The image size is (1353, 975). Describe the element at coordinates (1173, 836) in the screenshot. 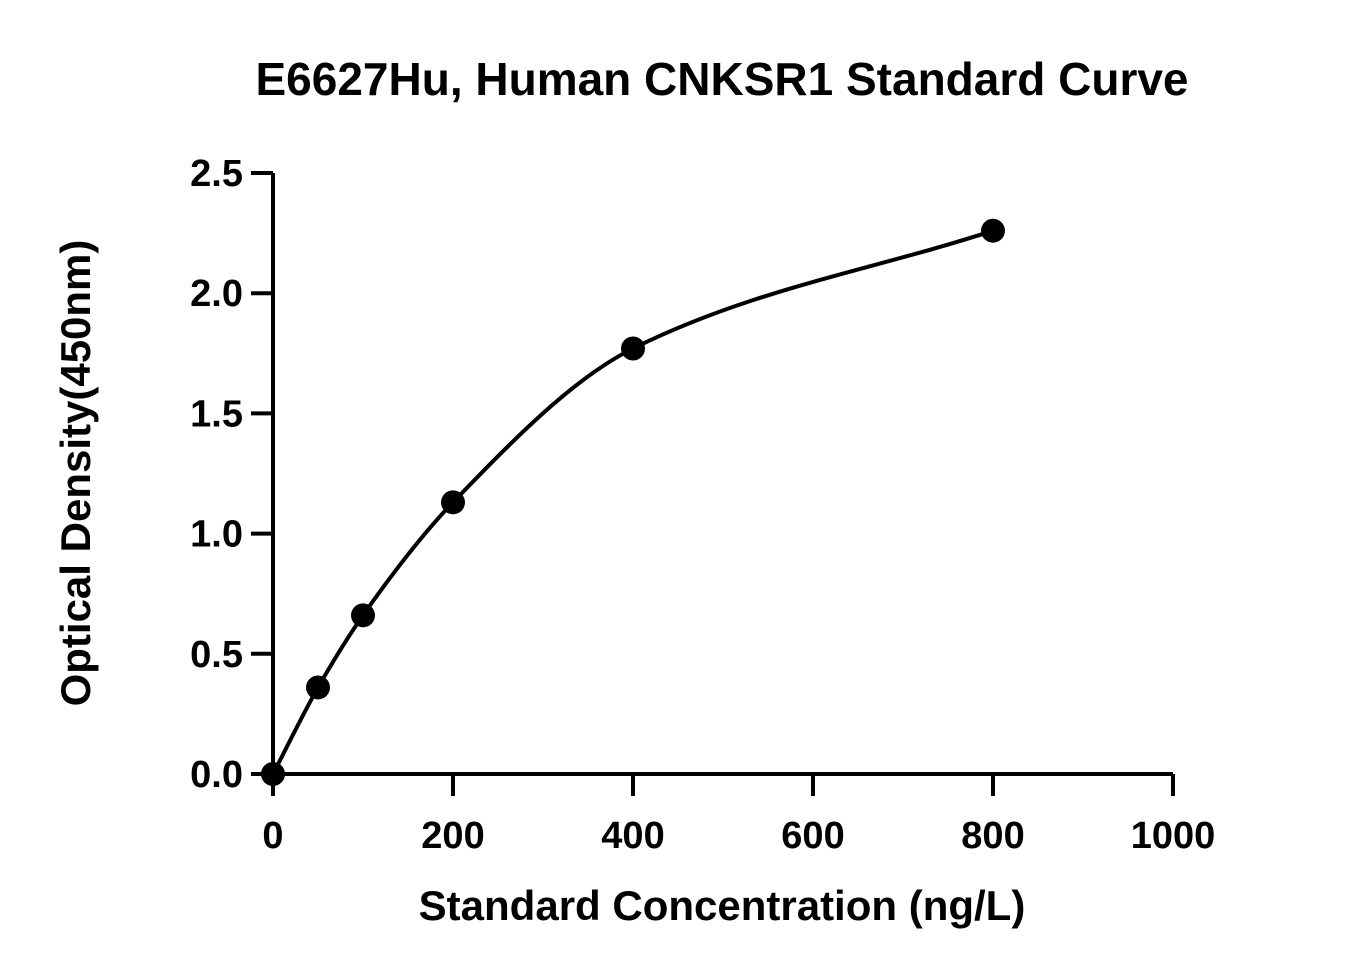

I see `x-tick-label: 1000` at that location.